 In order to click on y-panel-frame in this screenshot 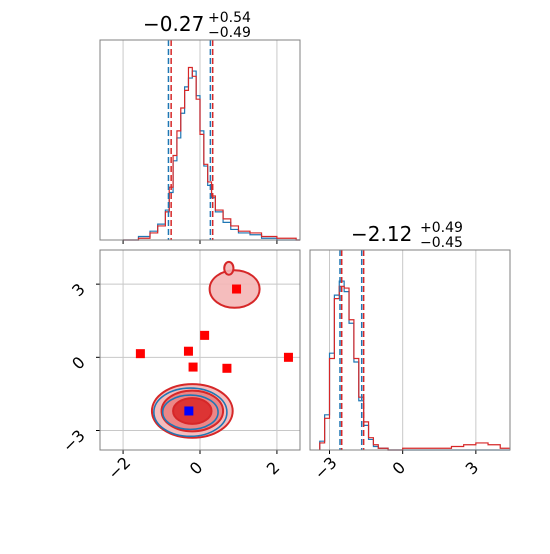, I will do `click(410, 350)`.